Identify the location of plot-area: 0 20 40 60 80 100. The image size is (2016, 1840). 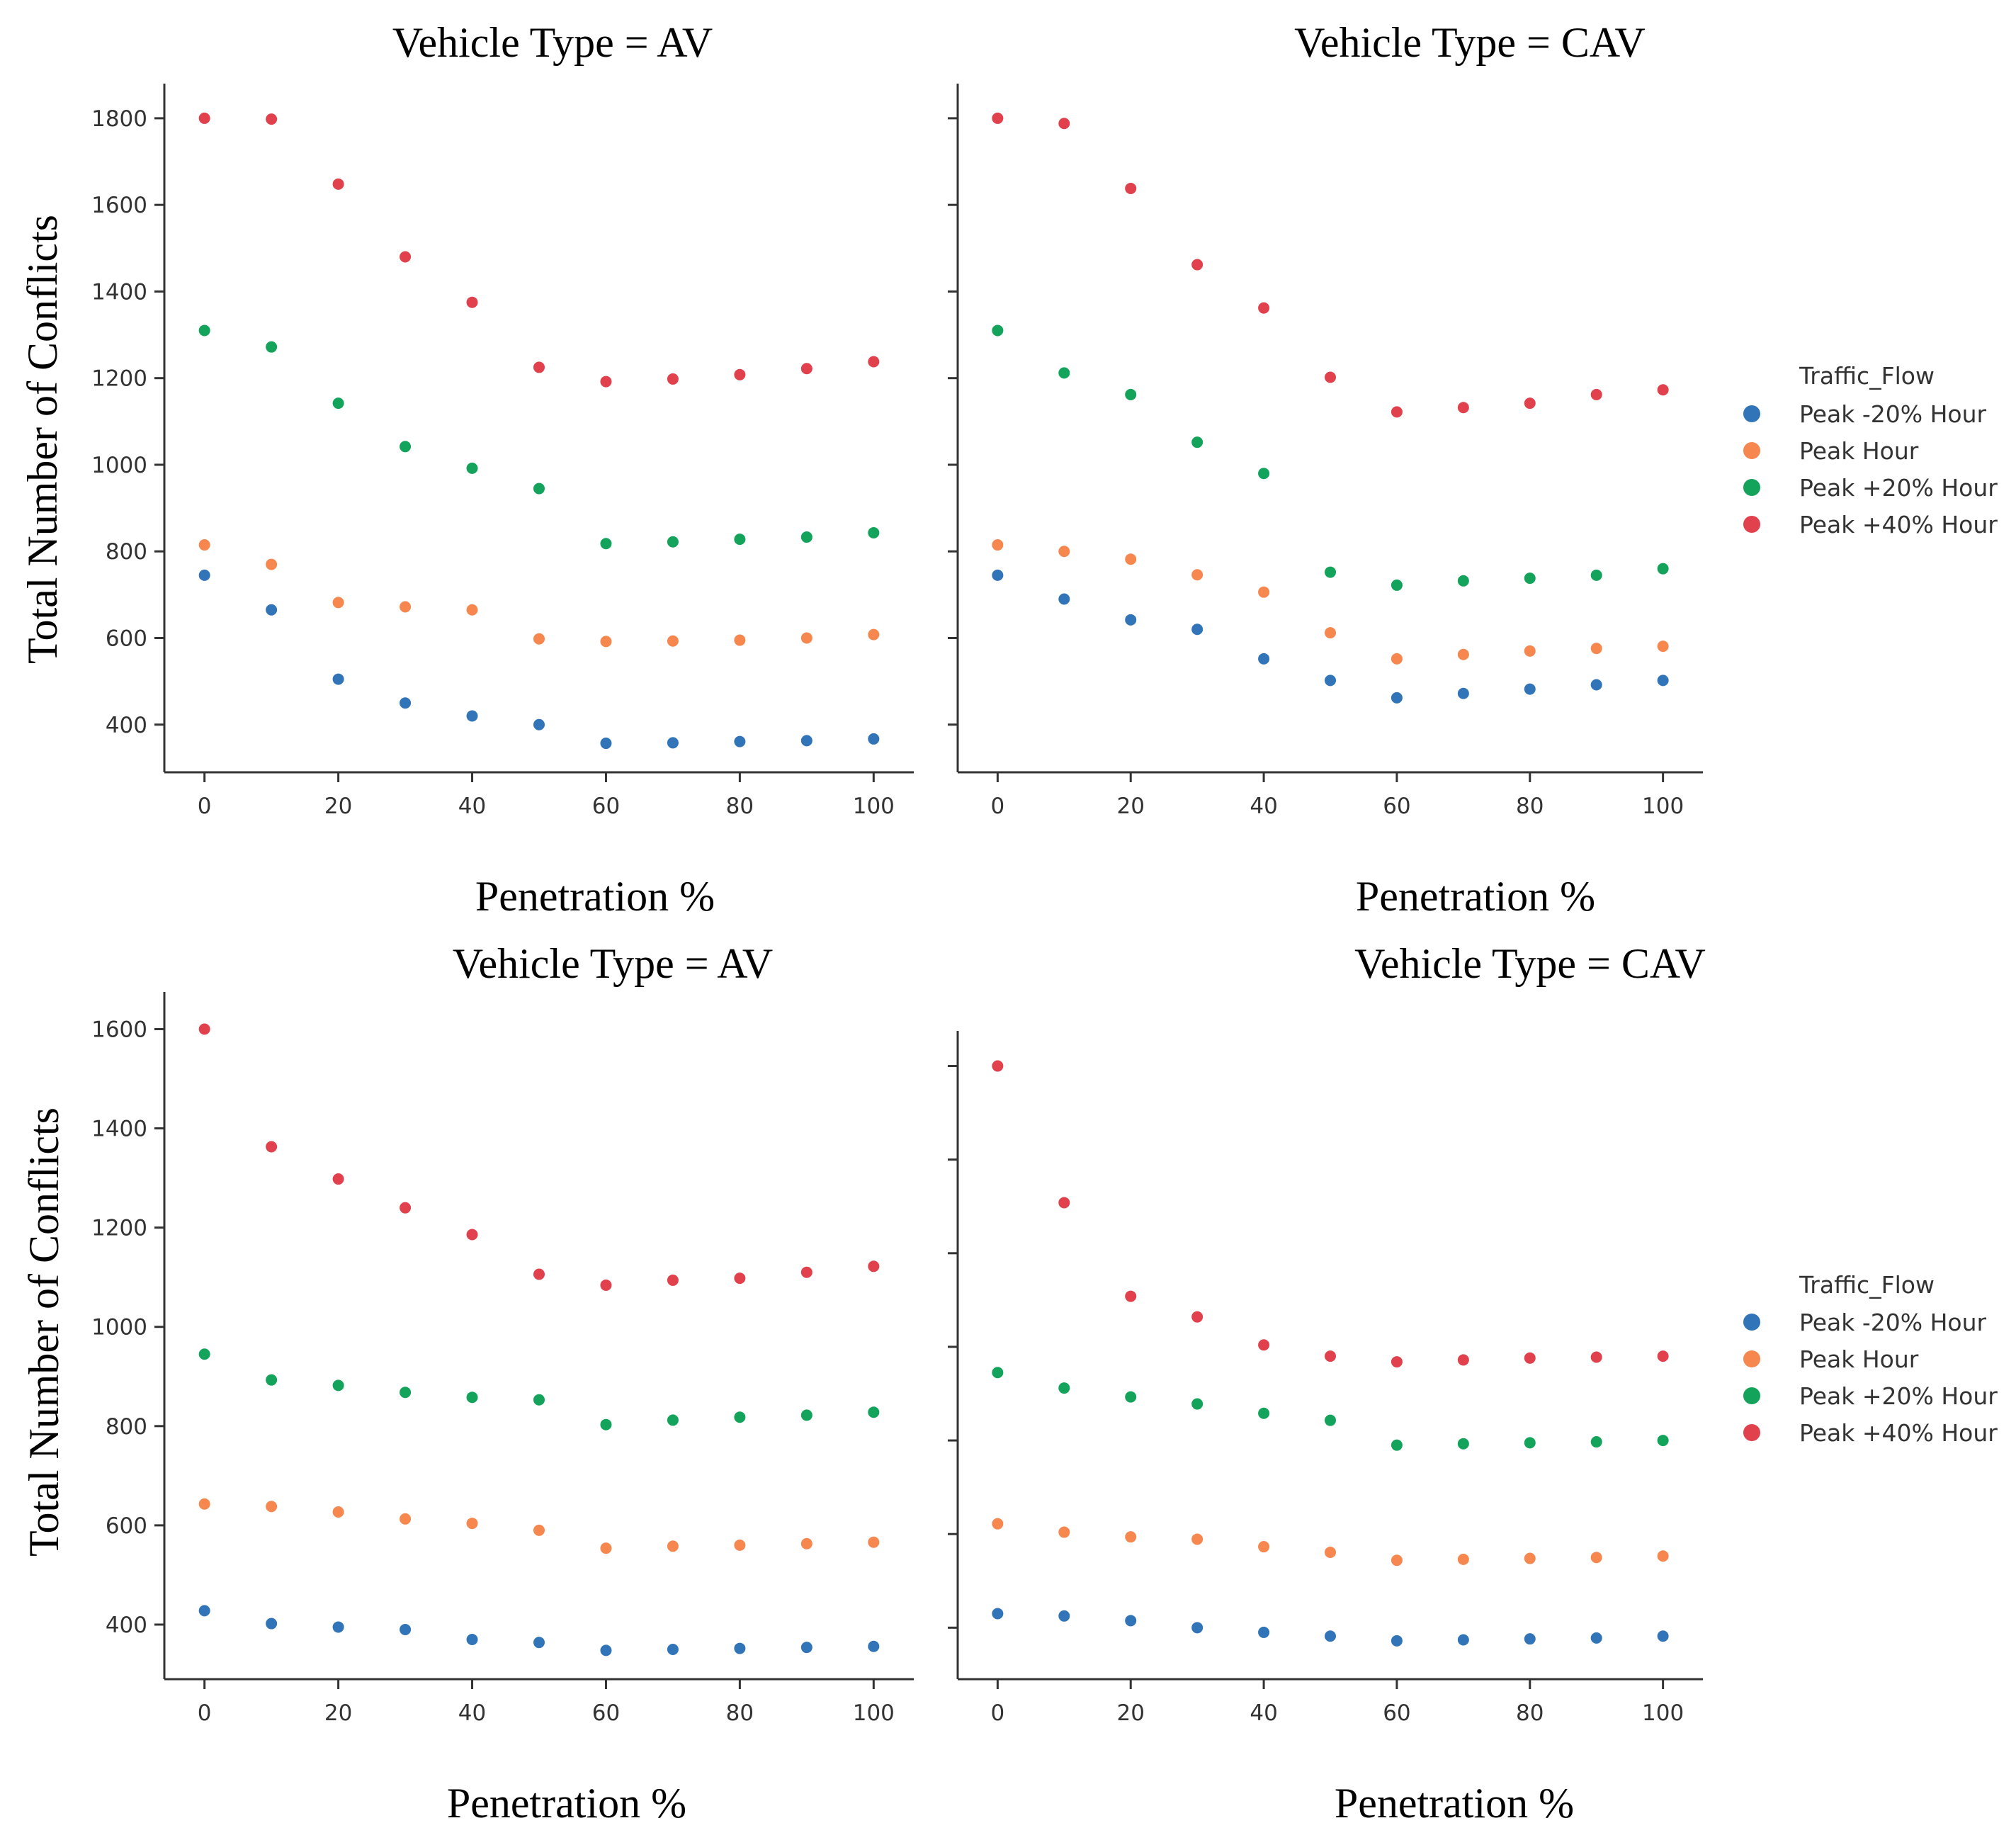
(1325, 1378).